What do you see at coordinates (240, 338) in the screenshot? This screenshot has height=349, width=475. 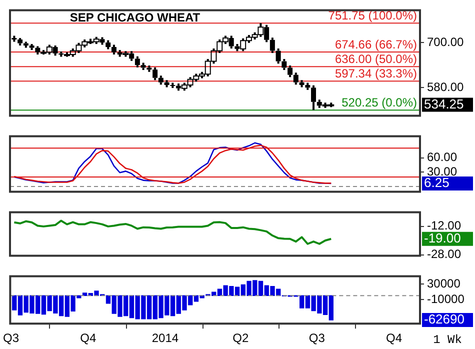 I see `x-tick-label: Q2` at bounding box center [240, 338].